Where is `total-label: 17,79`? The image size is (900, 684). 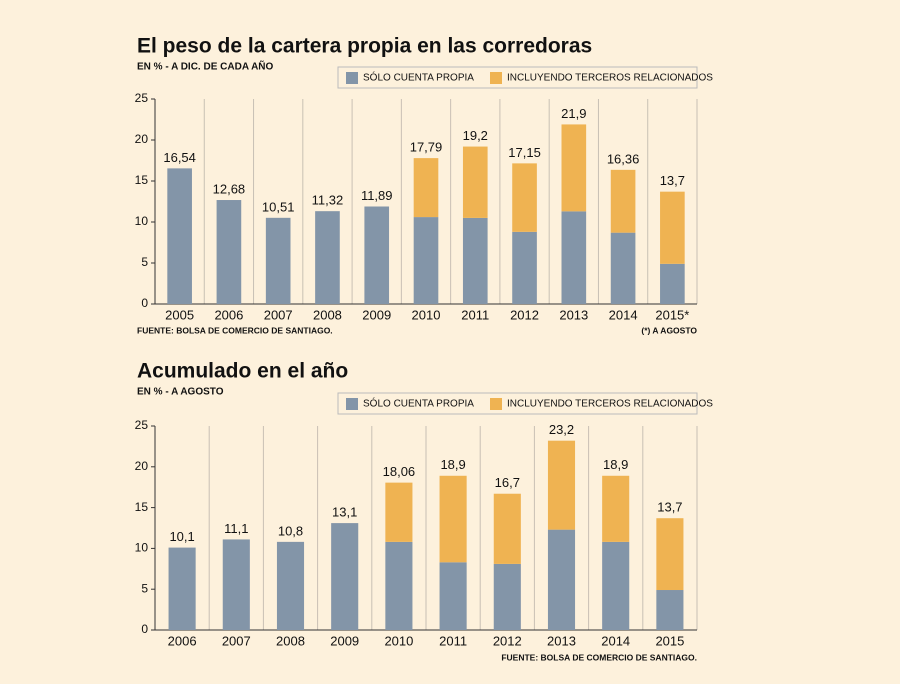
total-label: 17,79 is located at coordinates (426, 147).